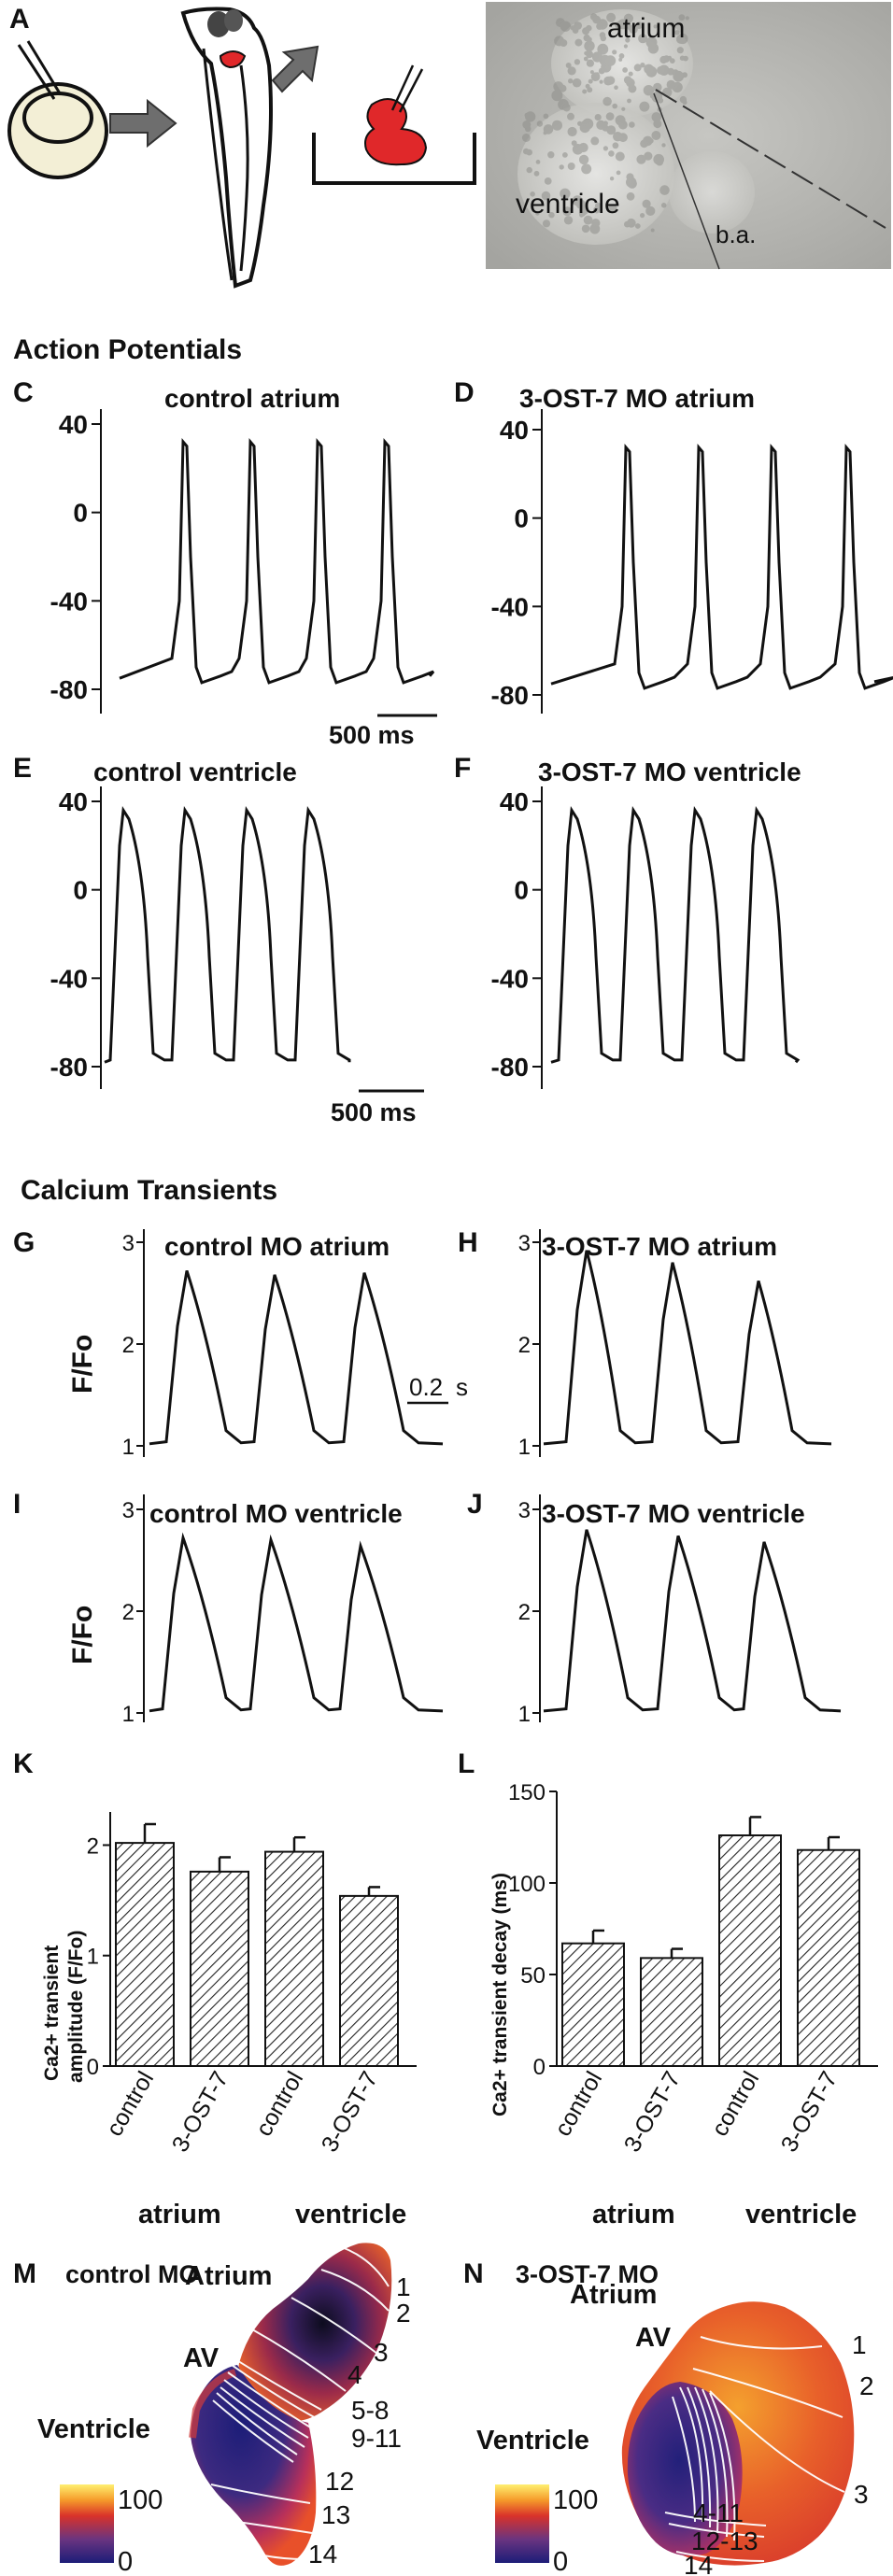 The height and width of the screenshot is (2576, 893). I want to click on dish-icon, so click(394, 124).